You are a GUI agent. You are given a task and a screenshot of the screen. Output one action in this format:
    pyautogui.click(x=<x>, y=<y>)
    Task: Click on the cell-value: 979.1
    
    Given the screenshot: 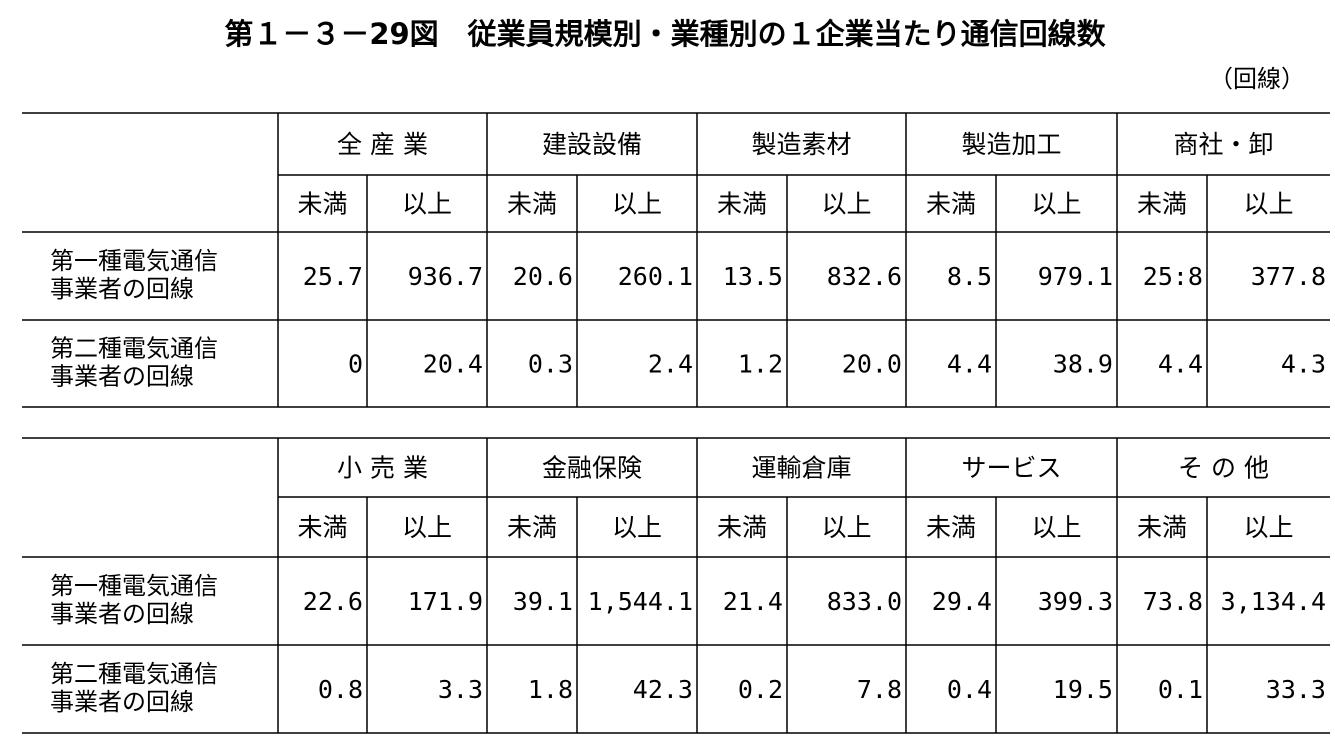 What is the action you would take?
    pyautogui.click(x=1075, y=276)
    